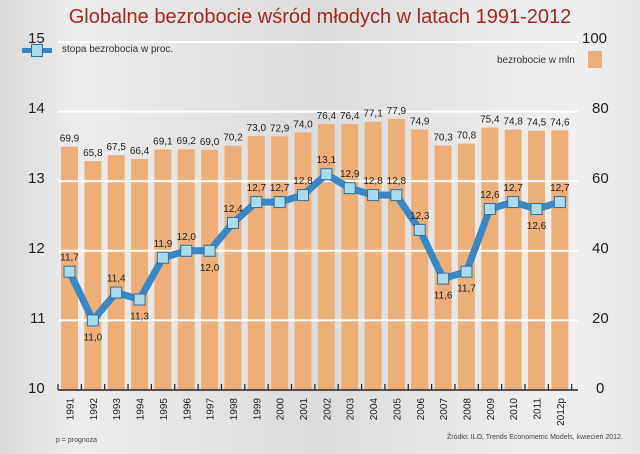  What do you see at coordinates (600, 318) in the screenshot?
I see `right-axis-tick-20: 20` at bounding box center [600, 318].